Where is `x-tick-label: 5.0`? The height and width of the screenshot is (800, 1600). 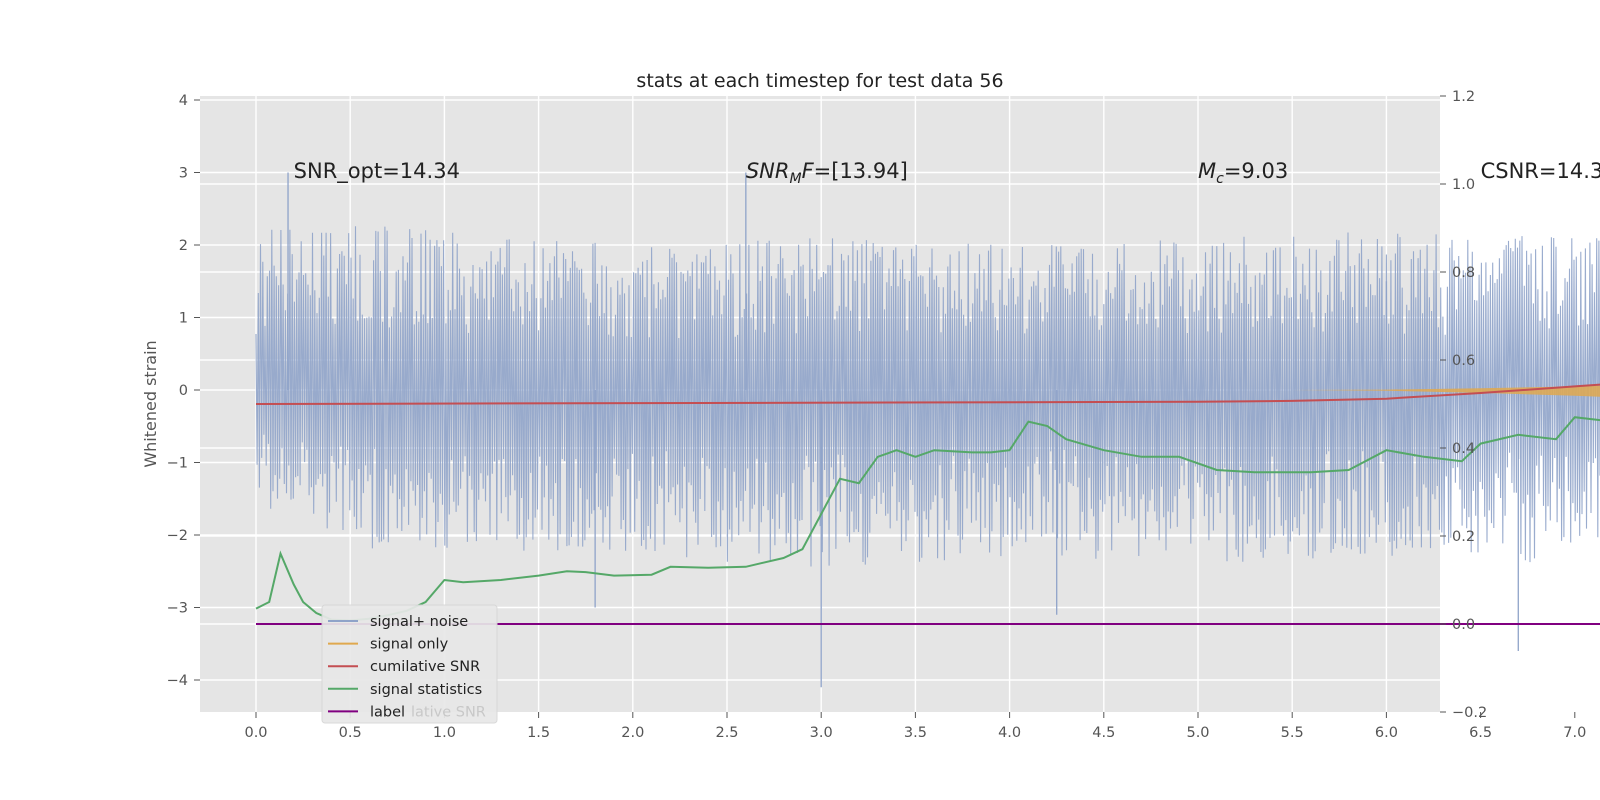
x-tick-label: 5.0 is located at coordinates (1197, 733).